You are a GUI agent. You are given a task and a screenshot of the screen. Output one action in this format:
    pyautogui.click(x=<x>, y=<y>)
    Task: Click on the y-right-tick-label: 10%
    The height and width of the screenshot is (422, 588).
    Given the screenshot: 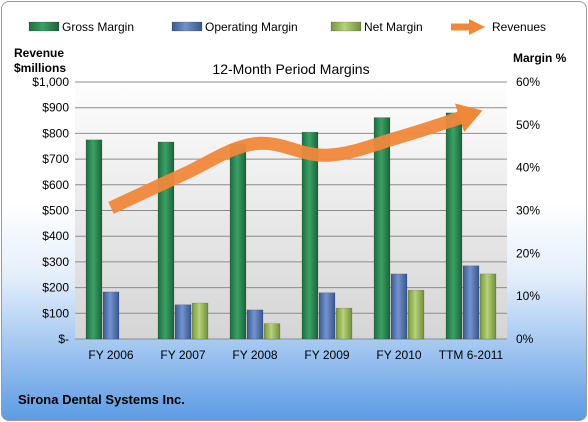 What is the action you would take?
    pyautogui.click(x=528, y=296)
    